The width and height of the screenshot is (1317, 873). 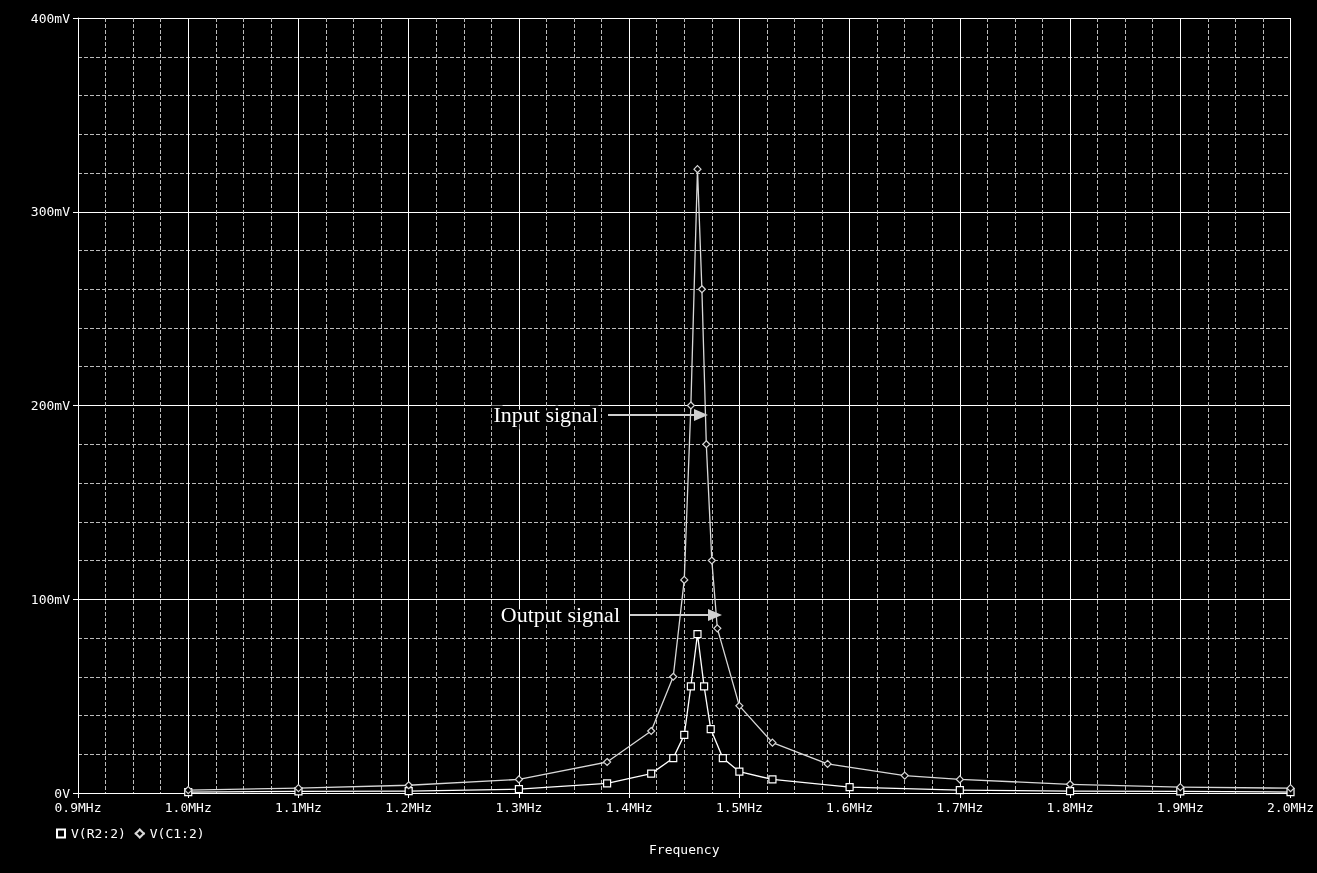 I want to click on y-tick-label: 100mV, so click(x=50, y=599).